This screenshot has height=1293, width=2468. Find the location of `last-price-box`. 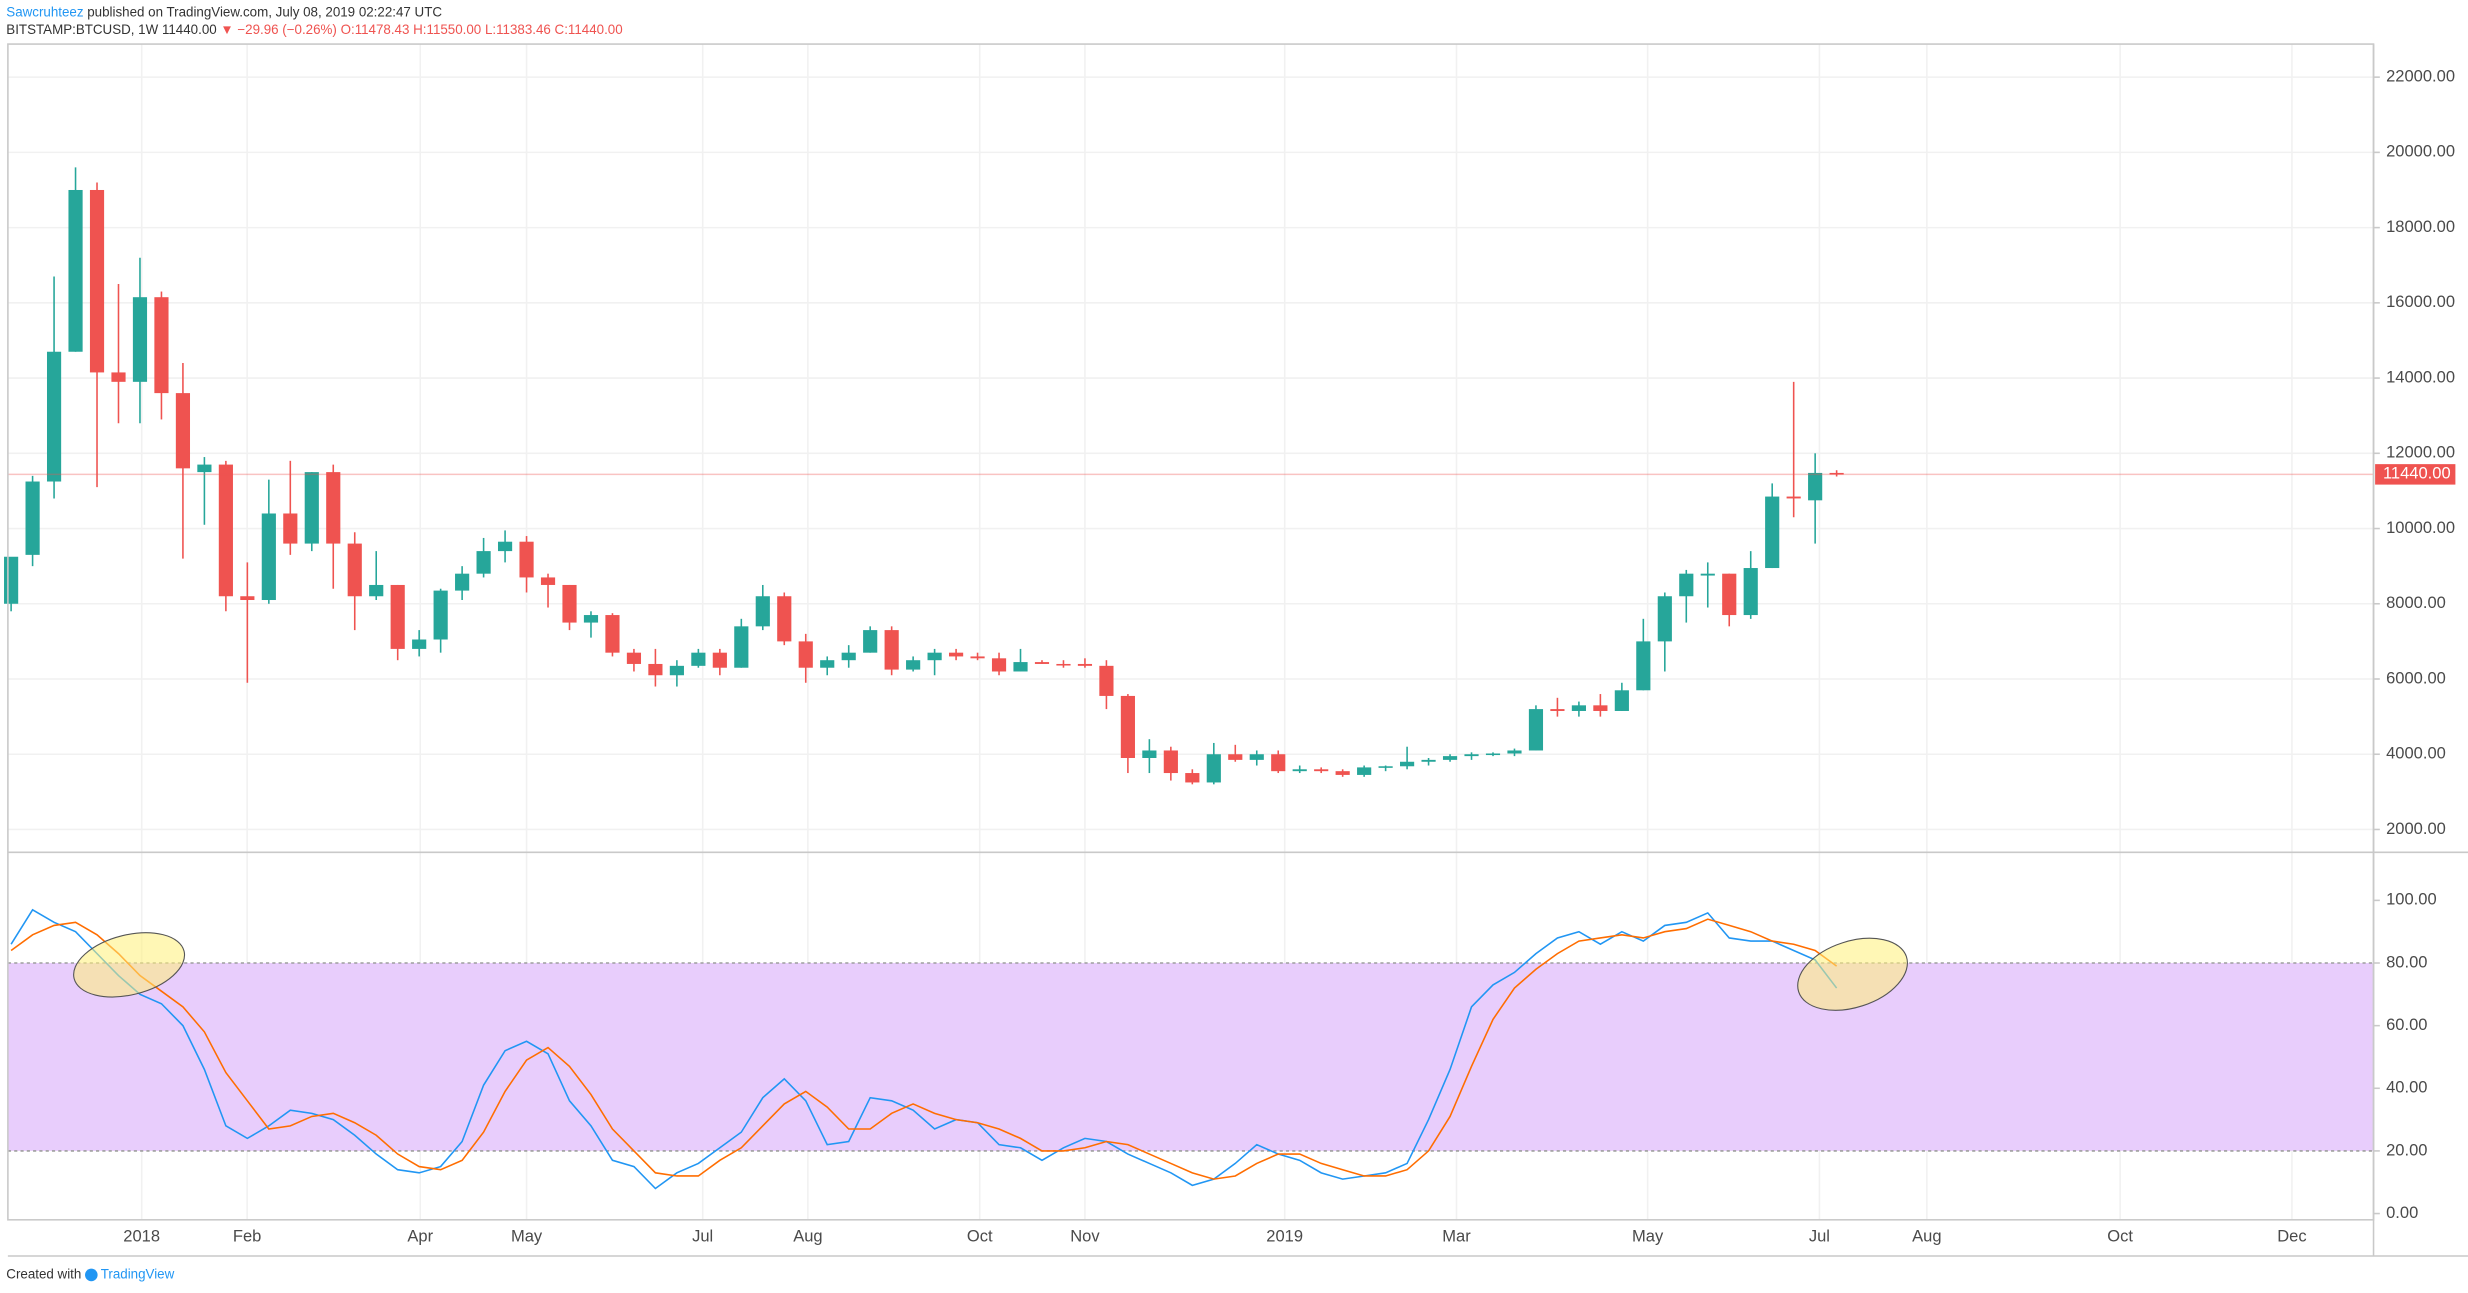

last-price-box is located at coordinates (2415, 474).